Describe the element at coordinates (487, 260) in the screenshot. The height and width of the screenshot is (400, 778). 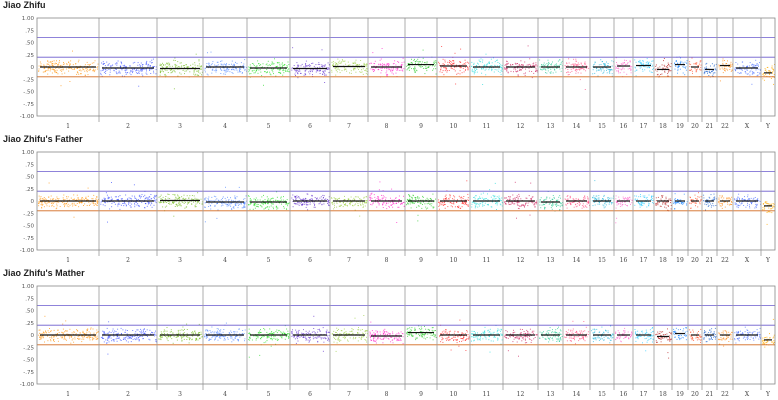
I see `x-tick-label: 11` at that location.